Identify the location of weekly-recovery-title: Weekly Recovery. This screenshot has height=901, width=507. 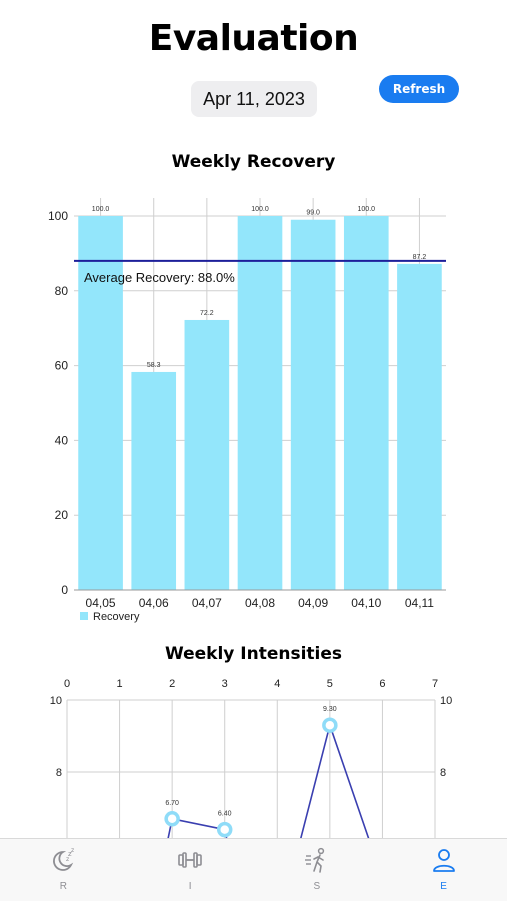
(253, 162).